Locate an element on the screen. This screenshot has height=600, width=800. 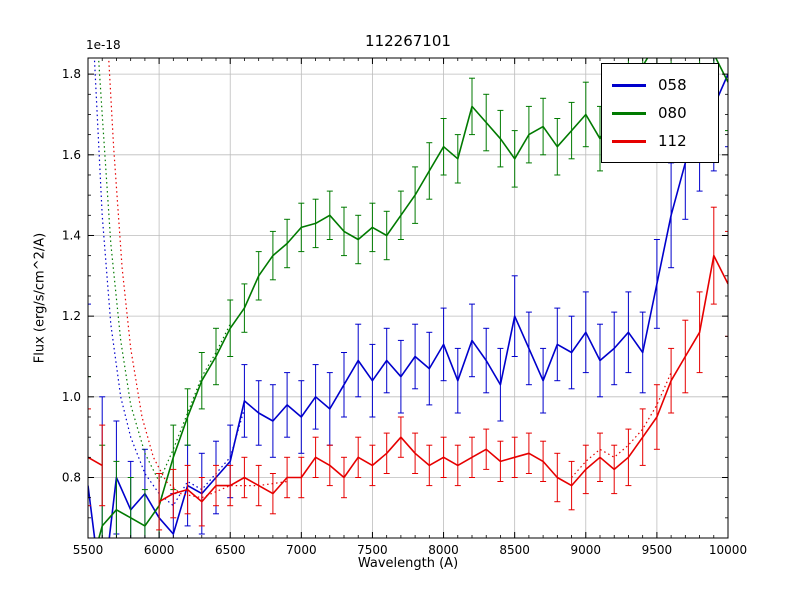
x-tick-label: 8500 is located at coordinates (514, 550).